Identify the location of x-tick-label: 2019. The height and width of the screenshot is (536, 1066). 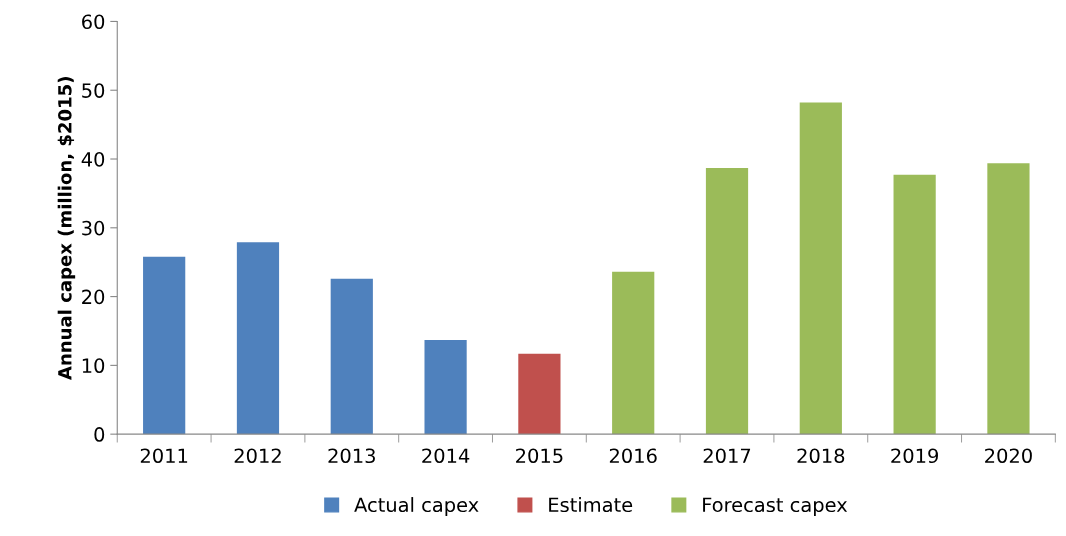
(914, 456).